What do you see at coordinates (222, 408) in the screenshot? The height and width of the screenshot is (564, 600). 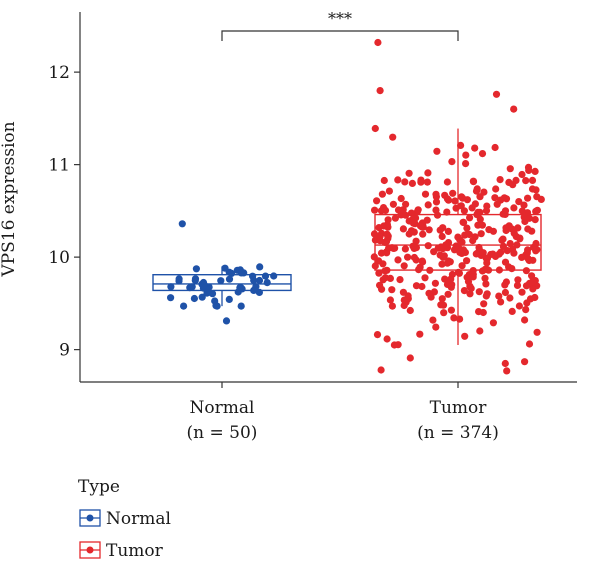 I see `x-tick-label-normal: Normal` at bounding box center [222, 408].